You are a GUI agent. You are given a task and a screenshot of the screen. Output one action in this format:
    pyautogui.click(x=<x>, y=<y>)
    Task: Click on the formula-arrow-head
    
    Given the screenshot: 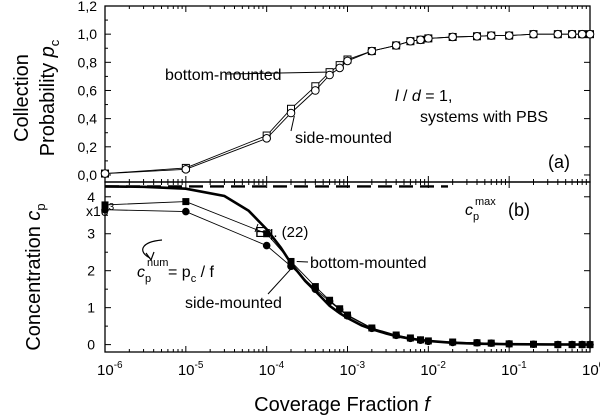 What is the action you would take?
    pyautogui.click(x=150, y=256)
    